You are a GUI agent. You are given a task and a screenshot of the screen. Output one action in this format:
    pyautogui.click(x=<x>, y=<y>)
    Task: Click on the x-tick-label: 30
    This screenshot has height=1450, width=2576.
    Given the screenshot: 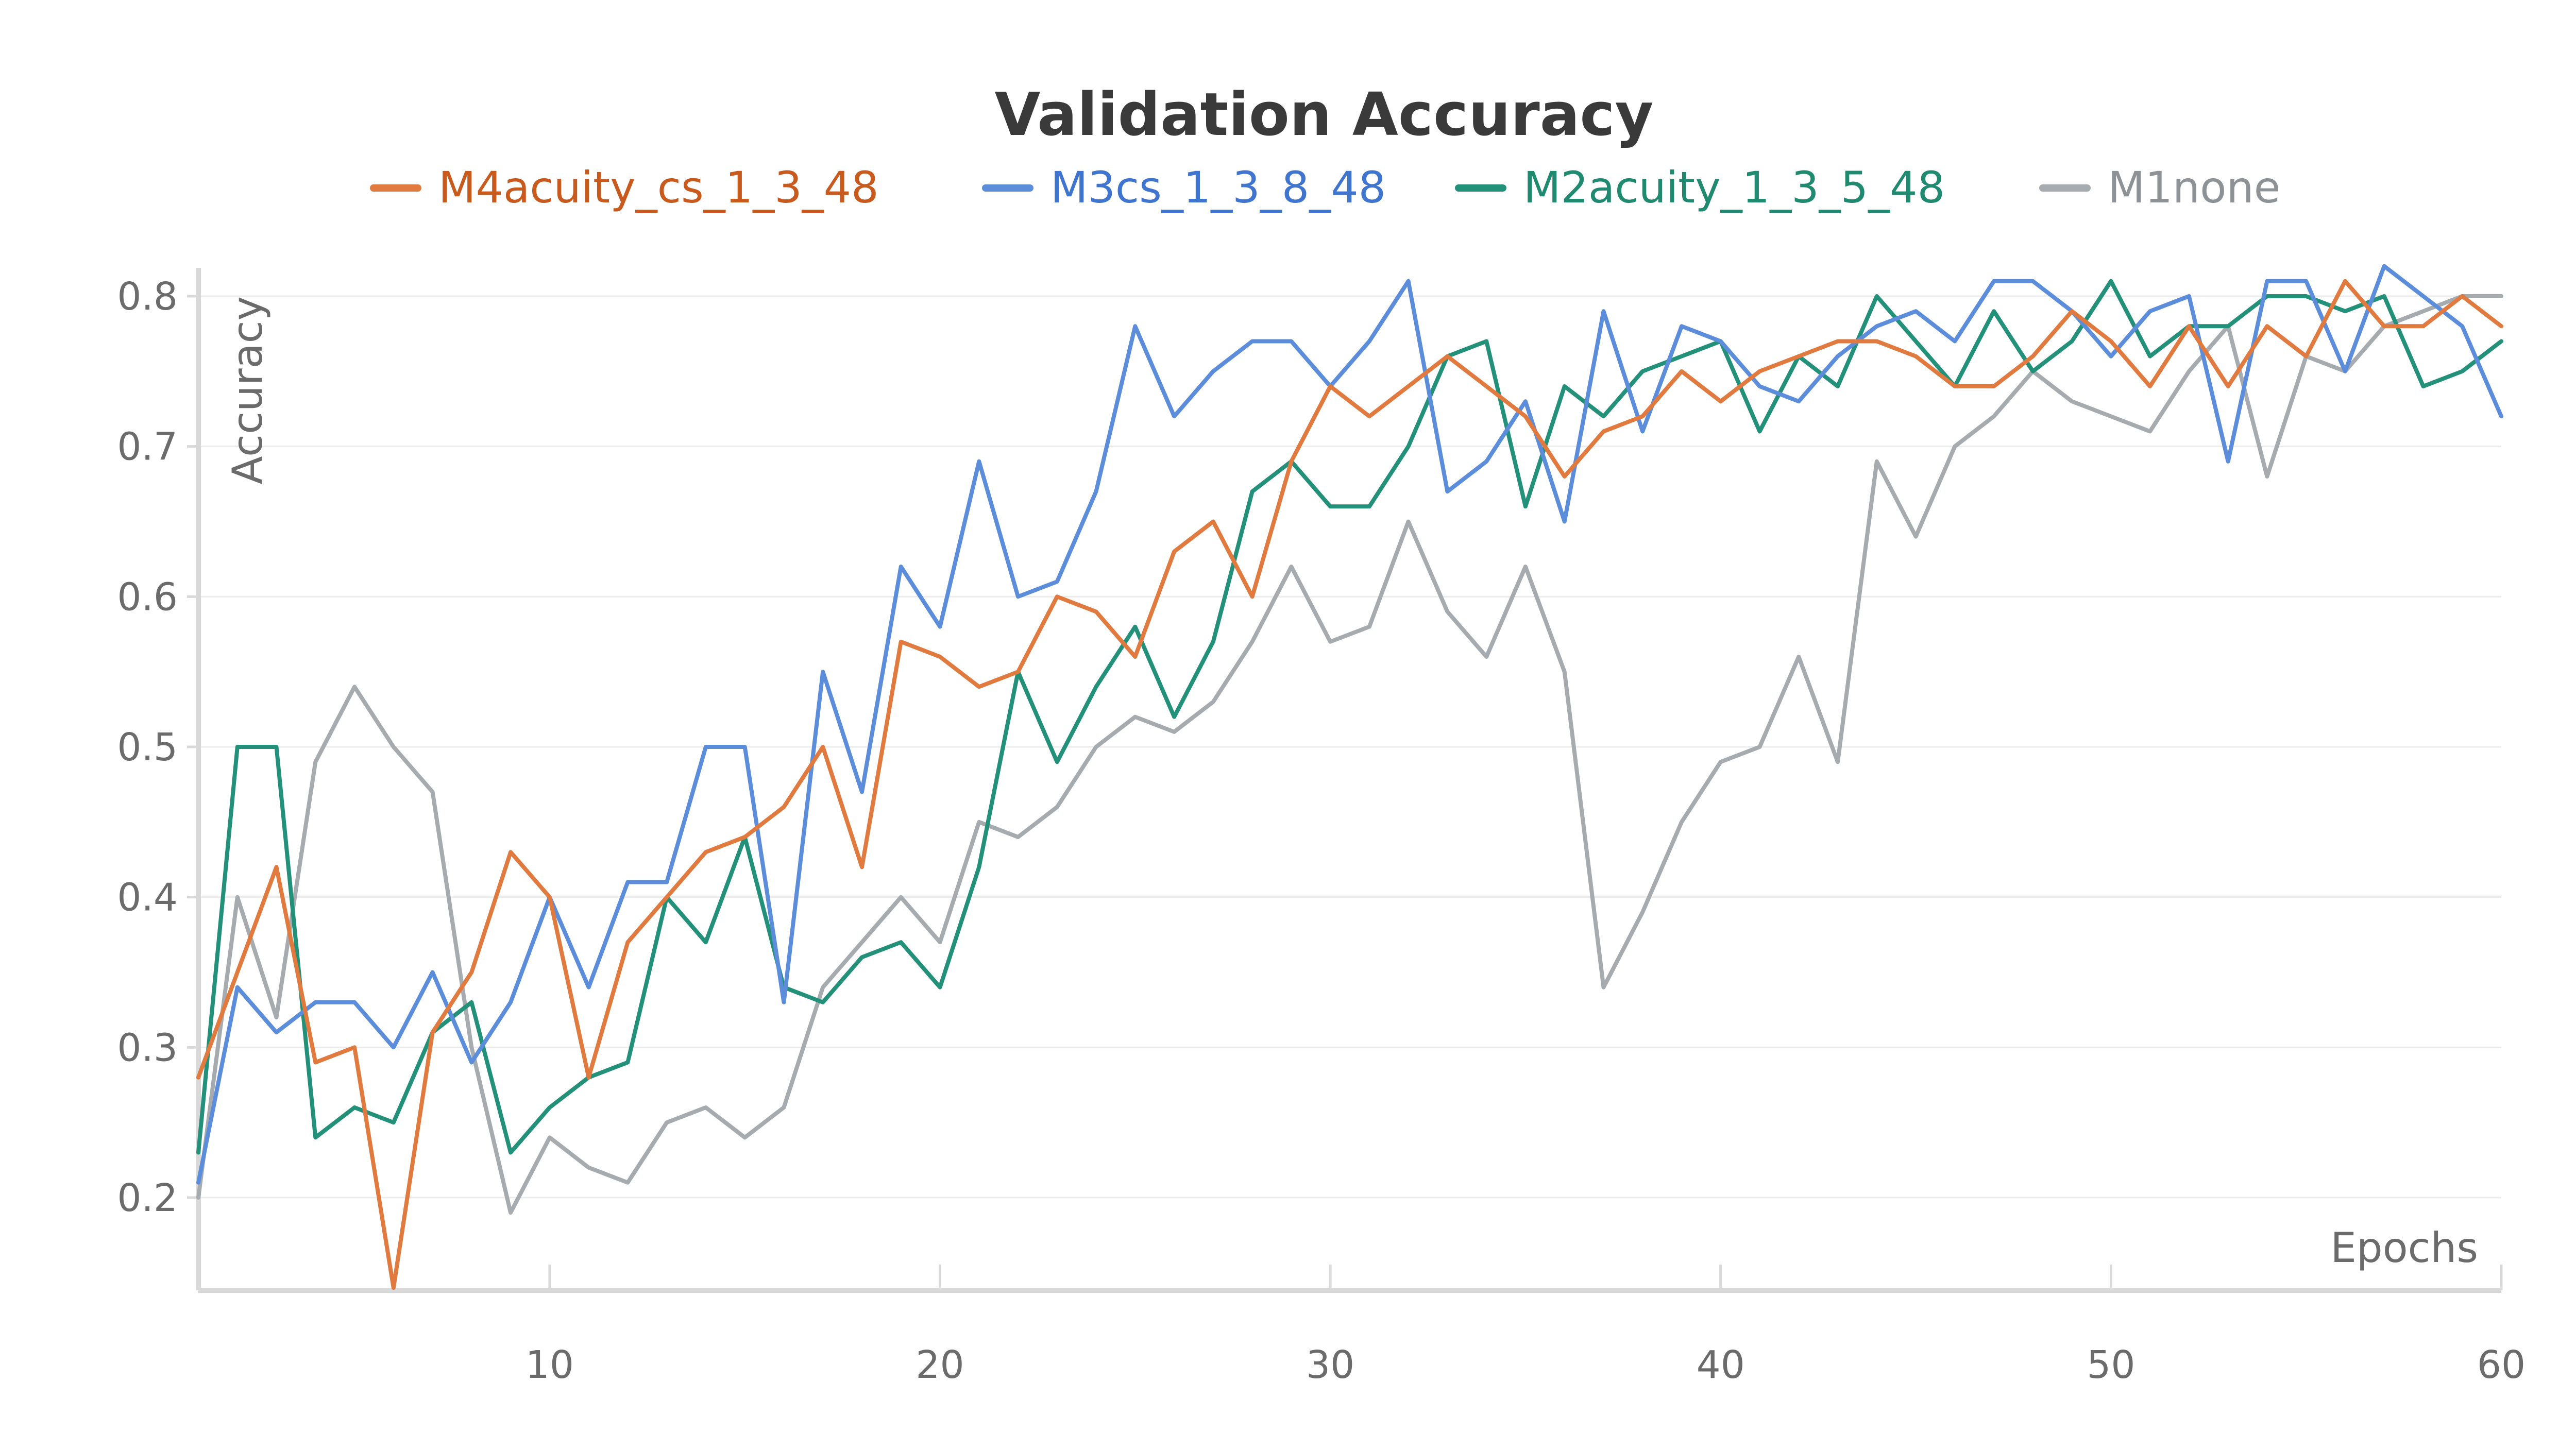 What is the action you would take?
    pyautogui.click(x=1330, y=1365)
    